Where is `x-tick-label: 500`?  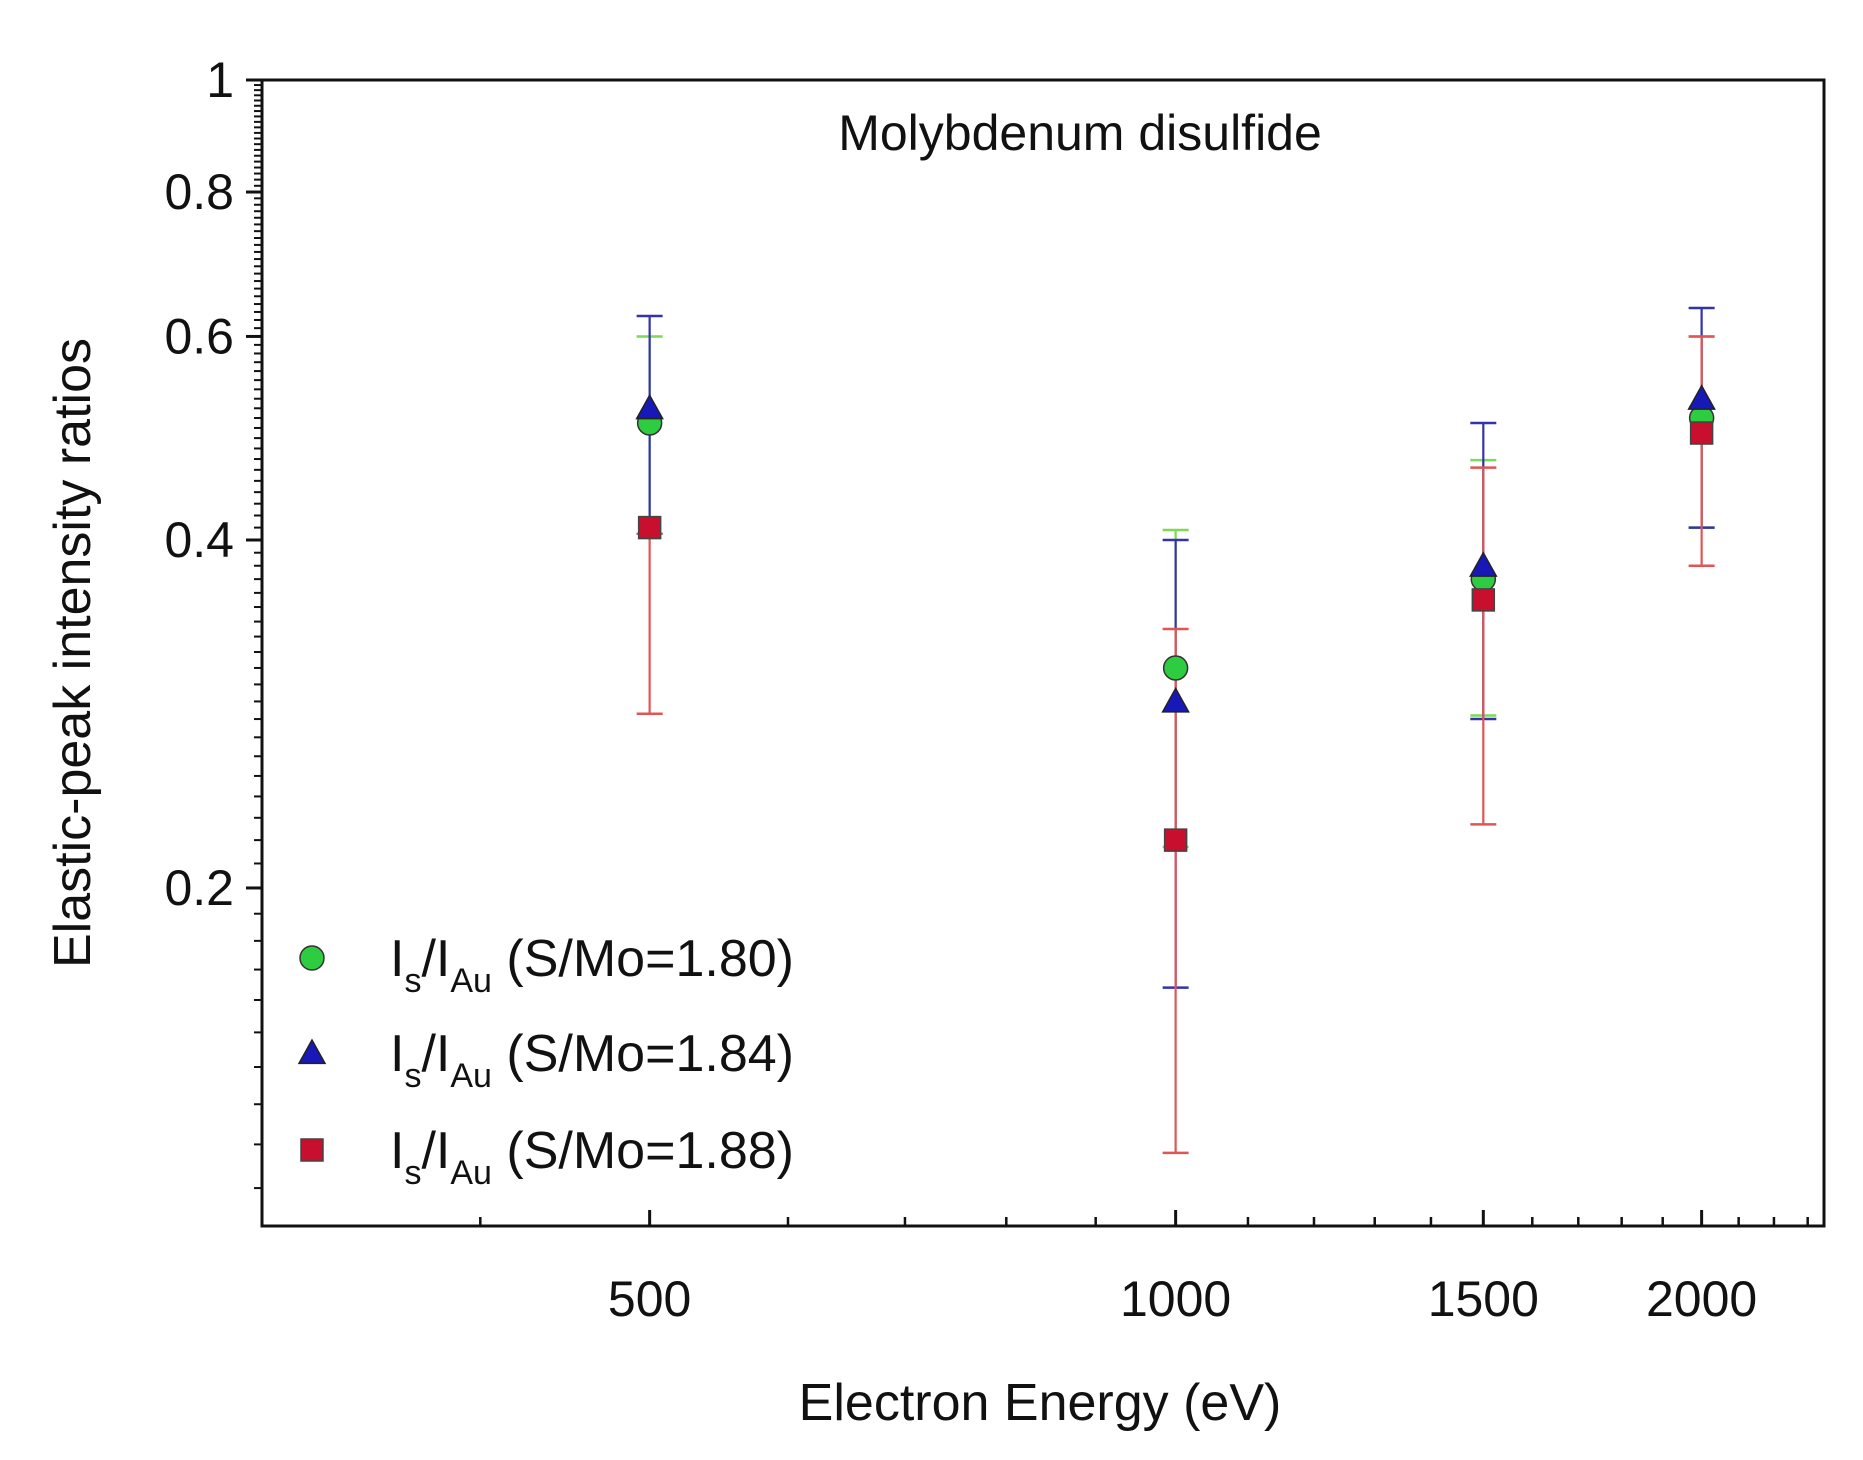
x-tick-label: 500 is located at coordinates (649, 1299).